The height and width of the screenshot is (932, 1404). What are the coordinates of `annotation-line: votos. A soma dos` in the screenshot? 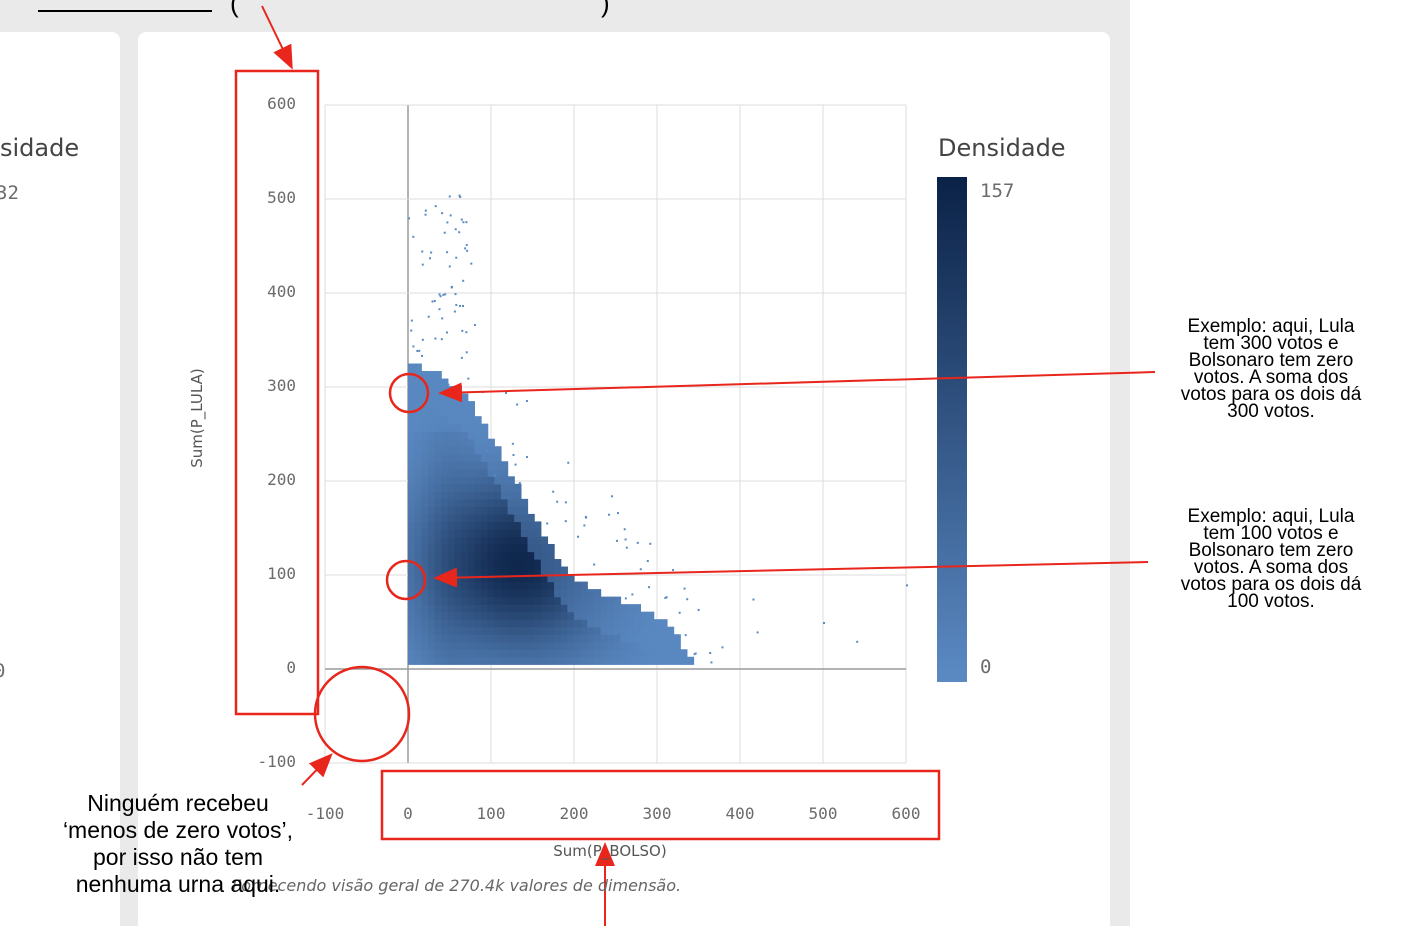 It's located at (1271, 377).